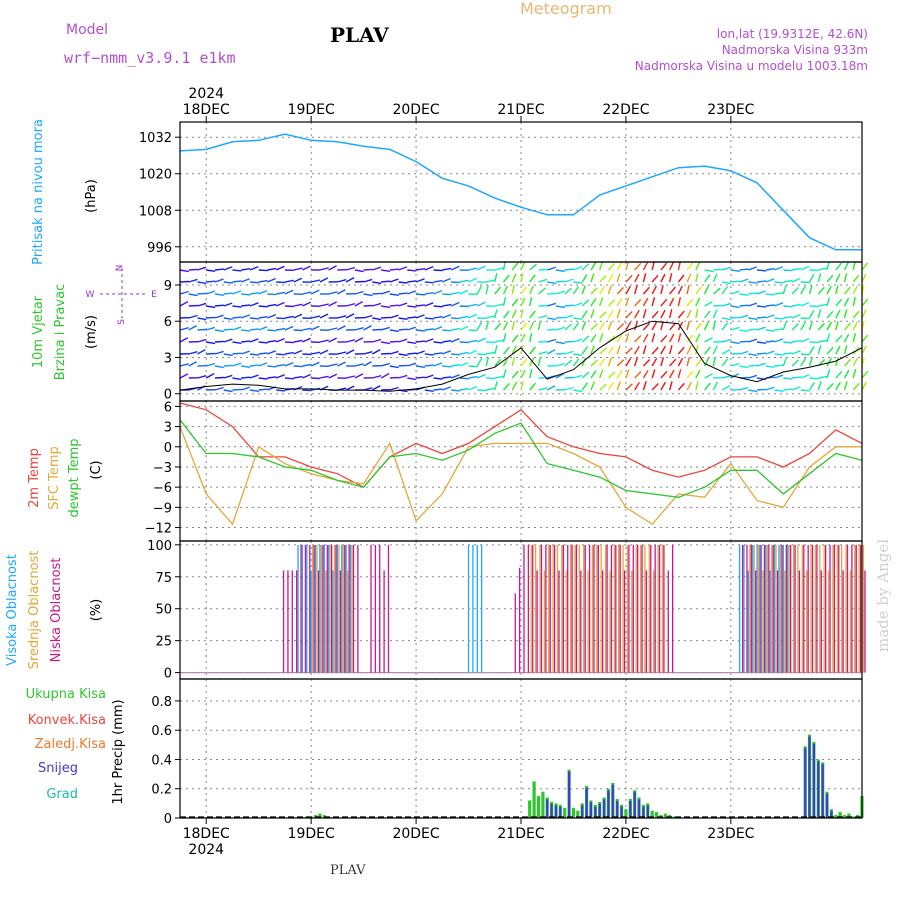 The width and height of the screenshot is (900, 904). I want to click on compass-east: E, so click(154, 295).